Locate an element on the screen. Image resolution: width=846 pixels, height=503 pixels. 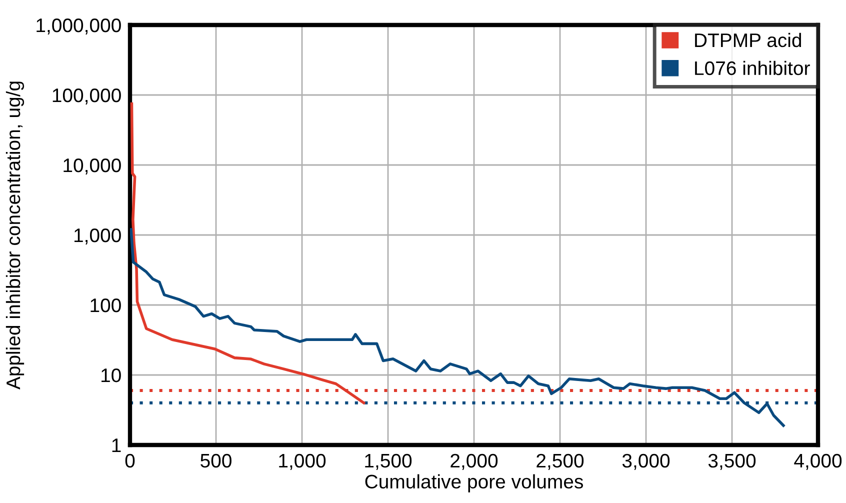
y-tick-label: 100 is located at coordinates (105, 305).